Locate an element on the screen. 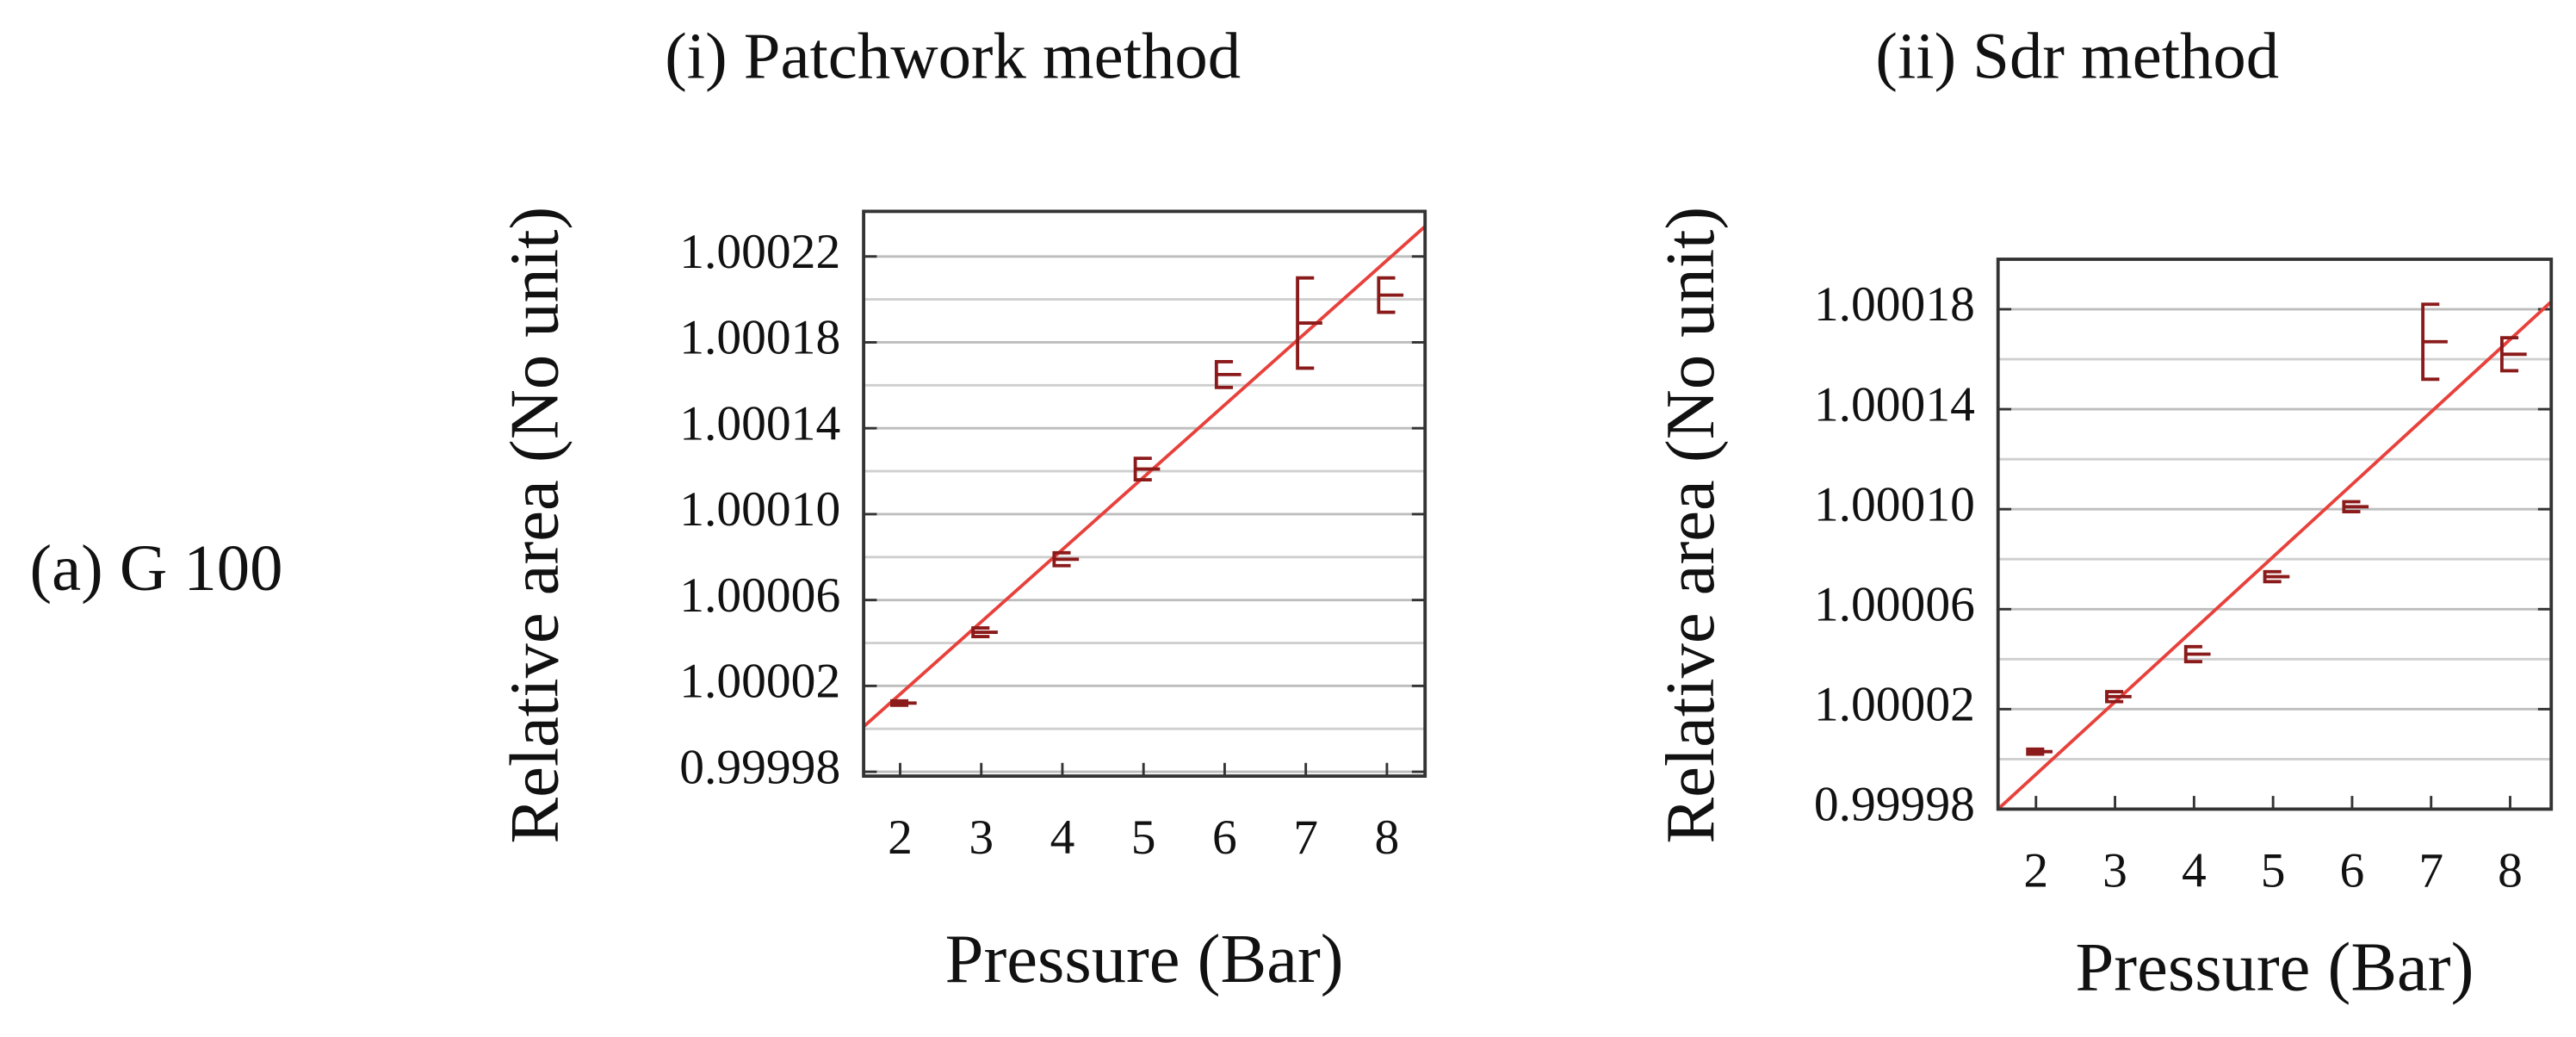 The height and width of the screenshot is (1037, 2576). chart-title: (i) Patchwork method is located at coordinates (953, 55).